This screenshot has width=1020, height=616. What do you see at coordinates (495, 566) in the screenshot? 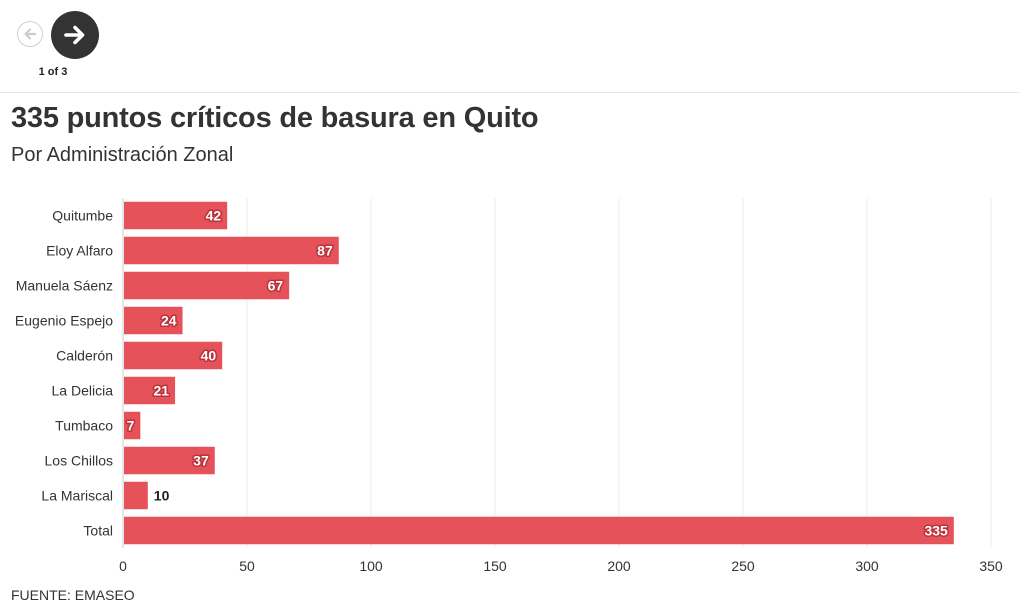
I see `x-tick-label: 150` at bounding box center [495, 566].